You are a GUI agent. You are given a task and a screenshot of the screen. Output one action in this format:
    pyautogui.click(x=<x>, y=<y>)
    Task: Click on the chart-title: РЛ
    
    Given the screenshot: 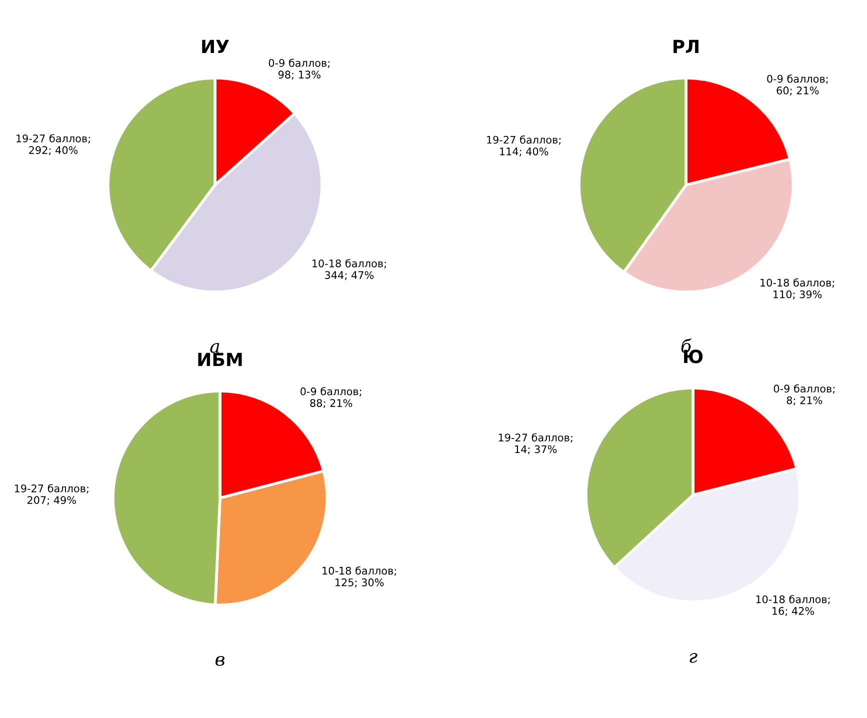 What is the action you would take?
    pyautogui.click(x=686, y=47)
    